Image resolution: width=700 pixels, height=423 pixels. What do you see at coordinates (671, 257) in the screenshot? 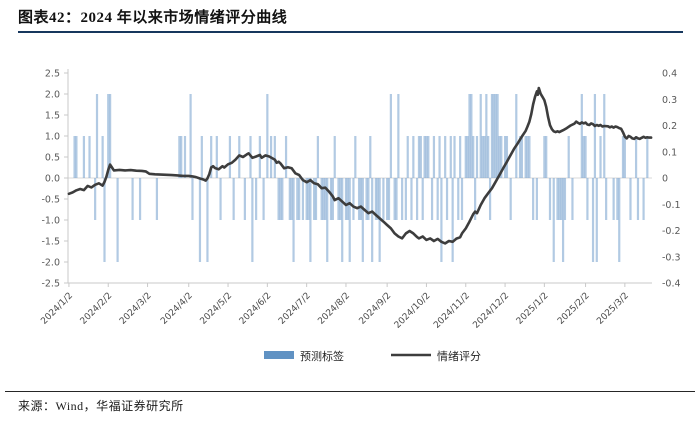
I see `right-tick-label: -0.3` at bounding box center [671, 257].